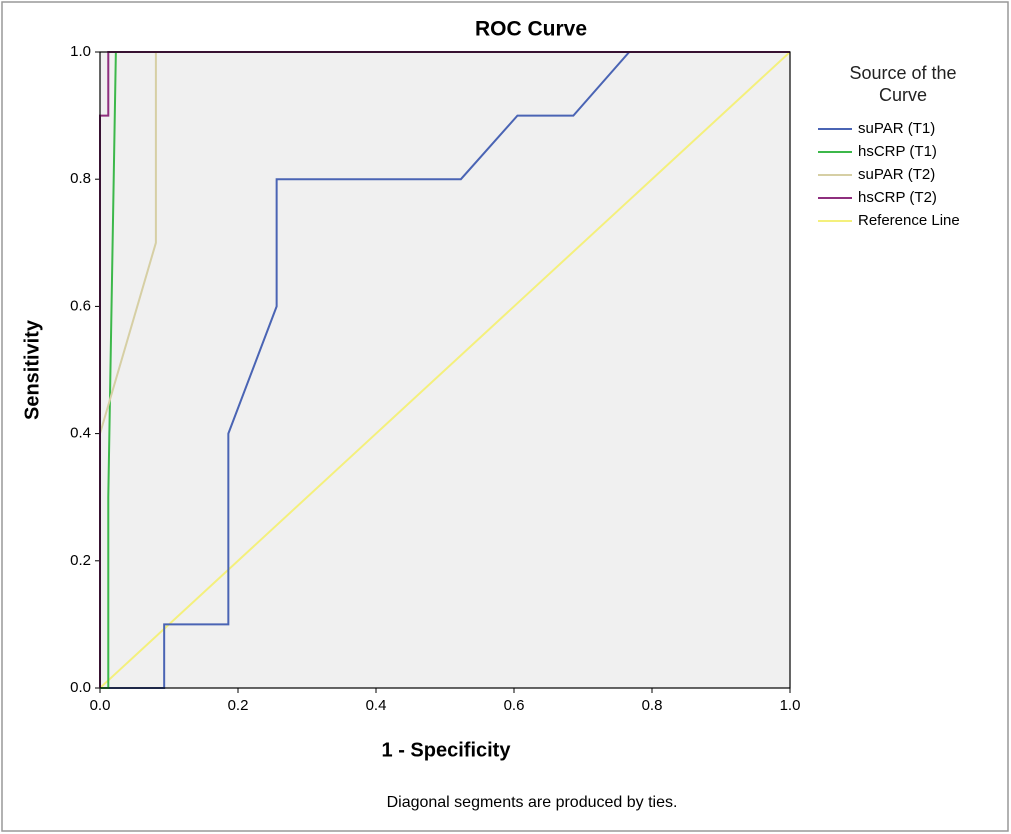 Image resolution: width=1011 pixels, height=834 pixels. I want to click on y-tick-label: 1.0, so click(80, 51).